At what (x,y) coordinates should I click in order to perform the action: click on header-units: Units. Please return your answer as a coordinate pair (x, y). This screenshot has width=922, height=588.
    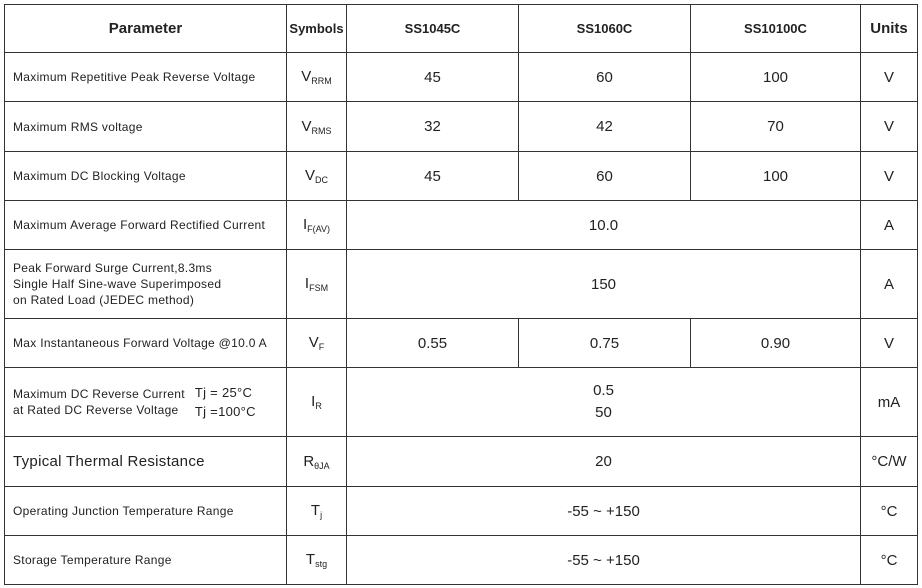
    Looking at the image, I should click on (889, 28).